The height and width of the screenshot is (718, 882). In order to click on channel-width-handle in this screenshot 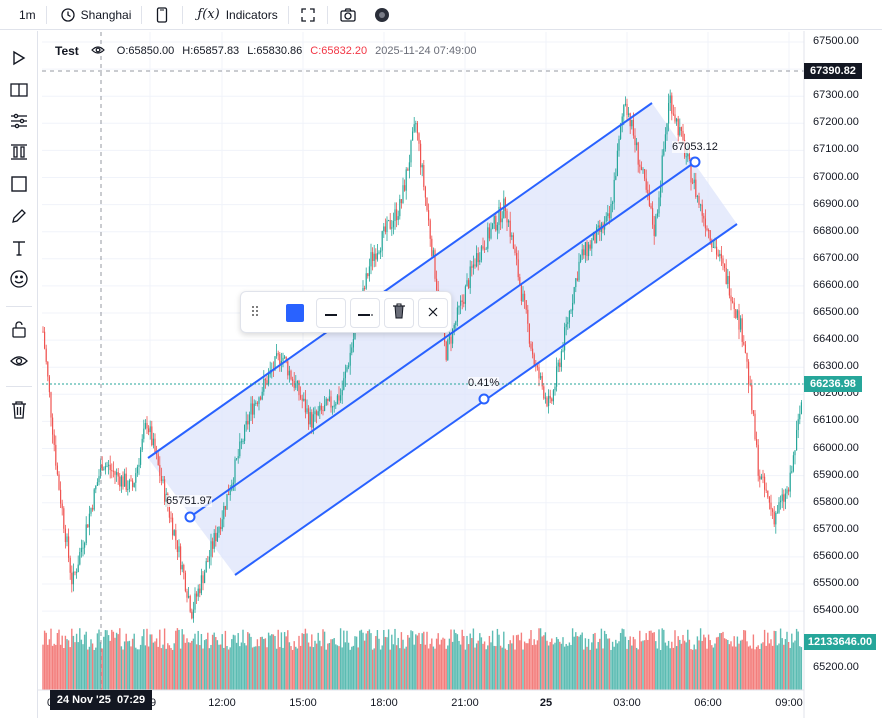, I will do `click(484, 399)`.